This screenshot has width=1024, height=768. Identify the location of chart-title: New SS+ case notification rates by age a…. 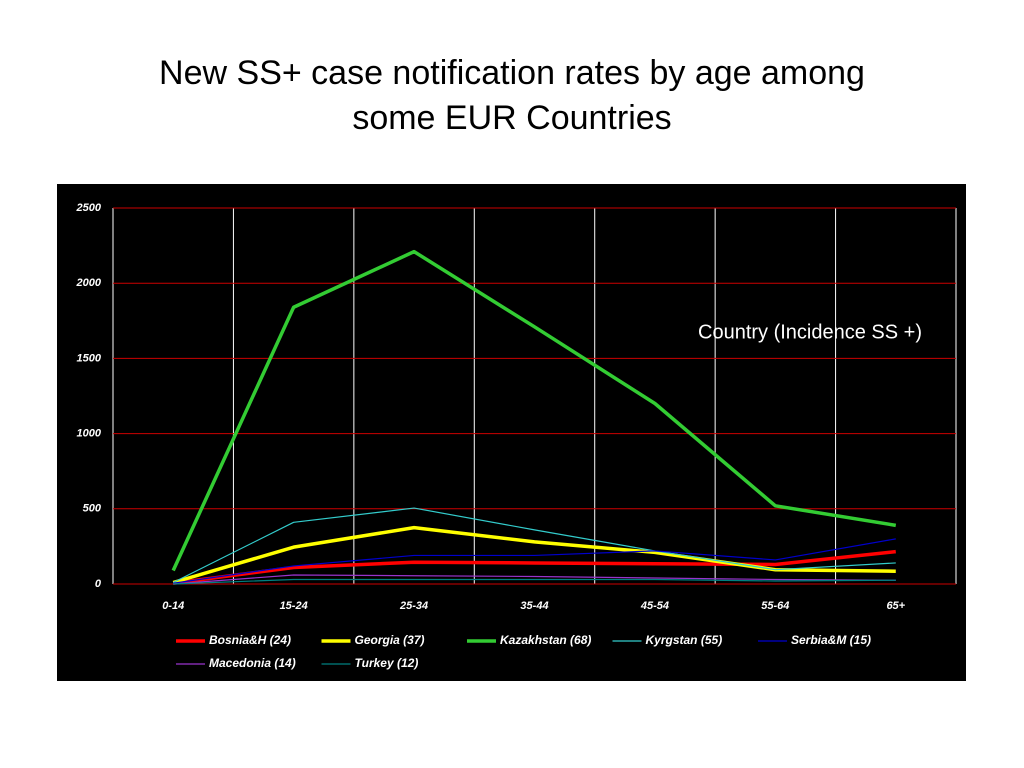
(512, 95).